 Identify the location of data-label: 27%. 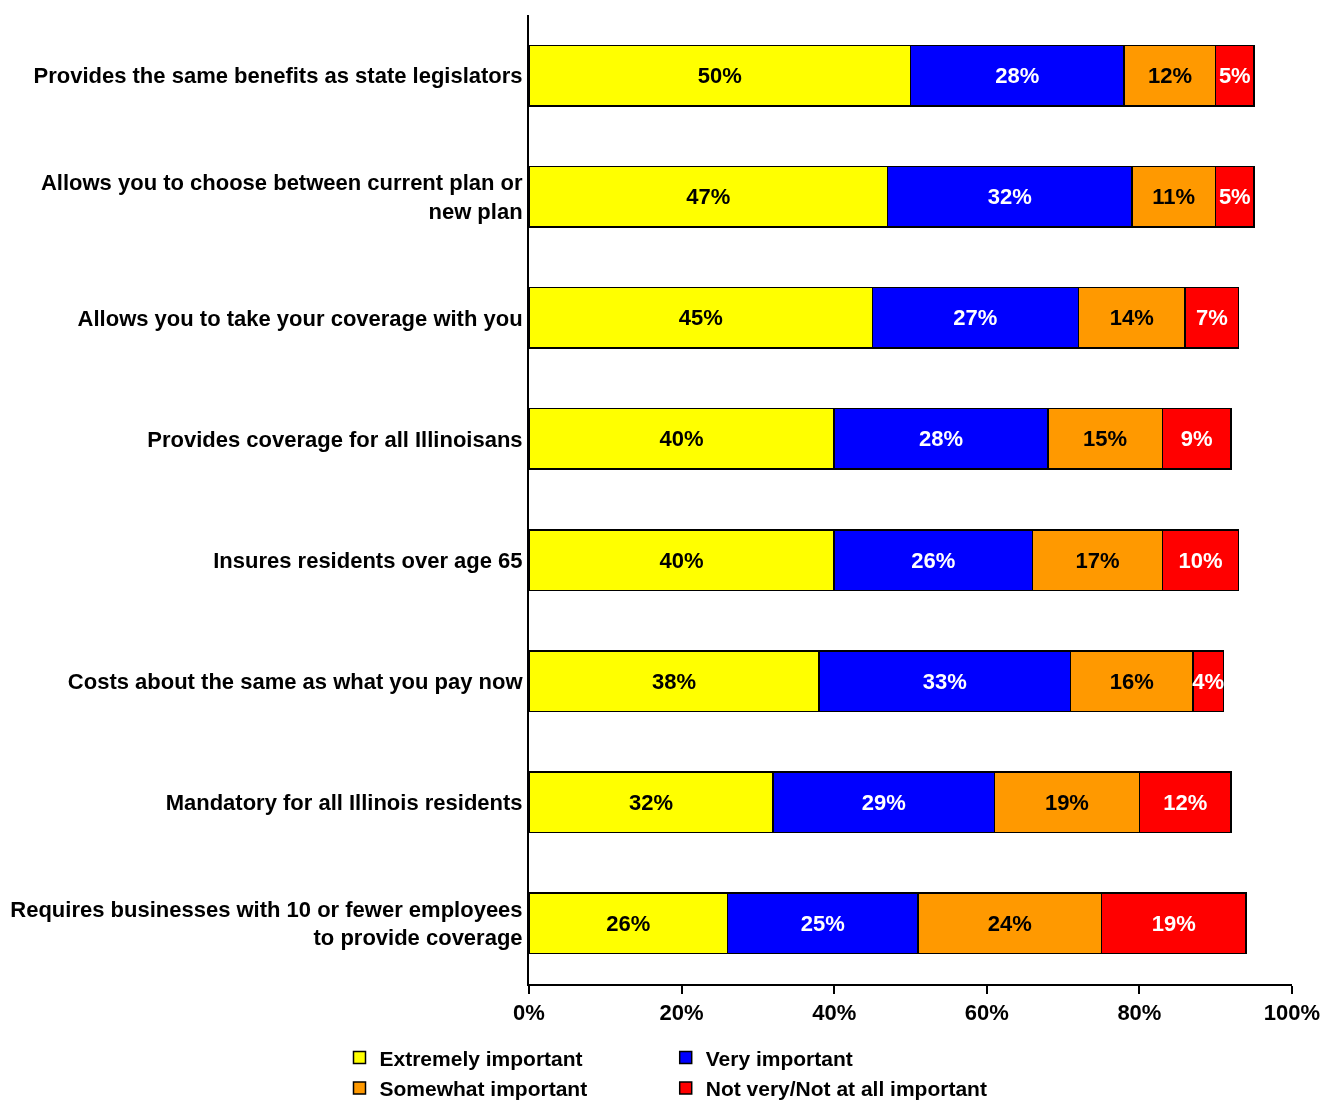
(975, 318).